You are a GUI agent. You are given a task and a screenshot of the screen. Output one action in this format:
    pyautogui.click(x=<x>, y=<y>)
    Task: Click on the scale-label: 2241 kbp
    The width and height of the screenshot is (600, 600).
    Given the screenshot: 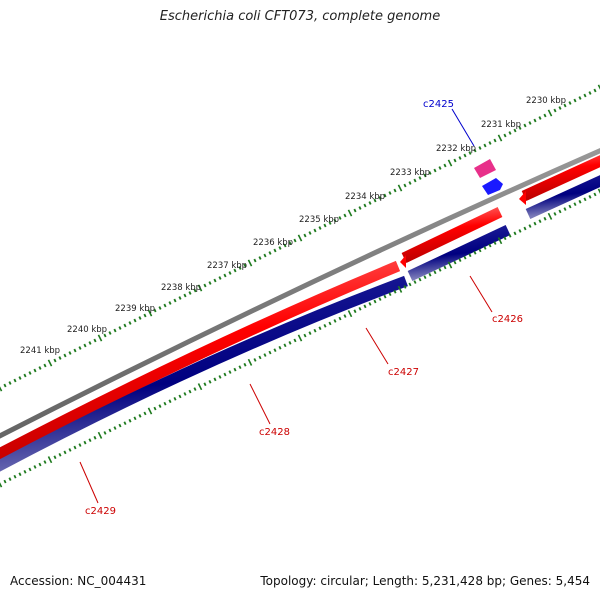 What is the action you would take?
    pyautogui.click(x=40, y=351)
    